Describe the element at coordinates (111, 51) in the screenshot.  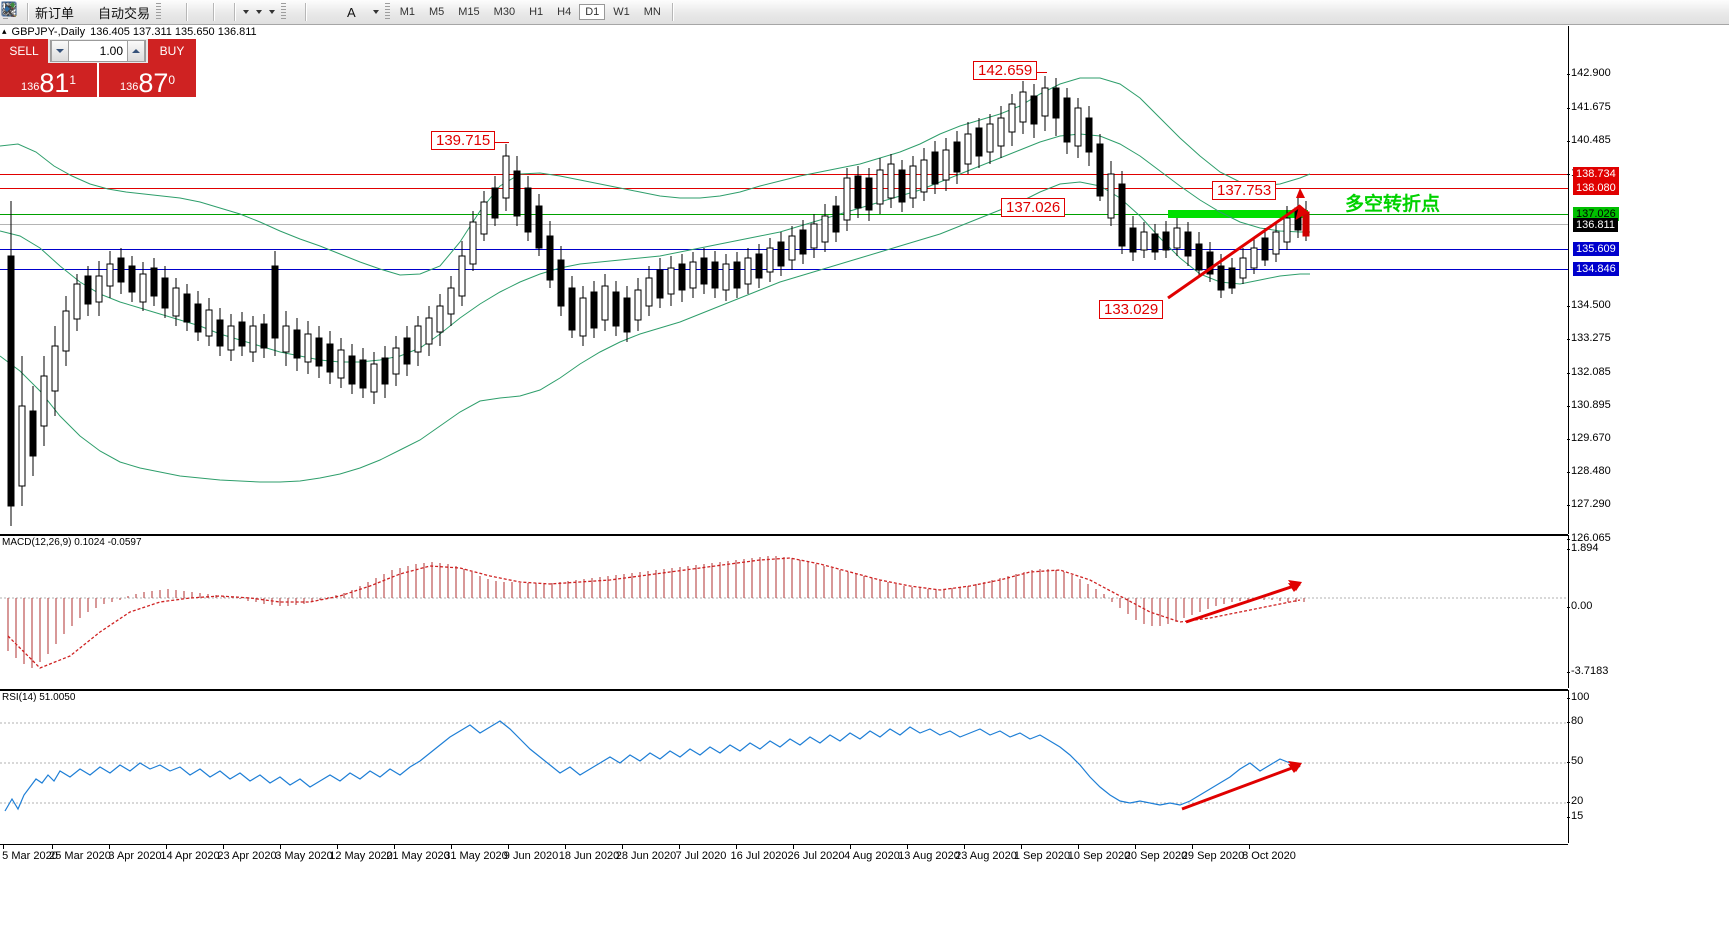
I see `lot-size-value: 1.00` at that location.